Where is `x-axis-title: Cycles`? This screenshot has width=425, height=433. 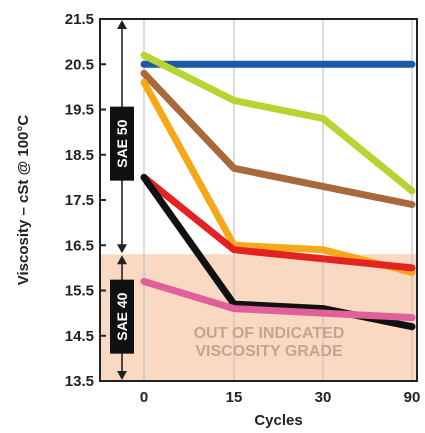
x-axis-title: Cycles is located at coordinates (278, 420).